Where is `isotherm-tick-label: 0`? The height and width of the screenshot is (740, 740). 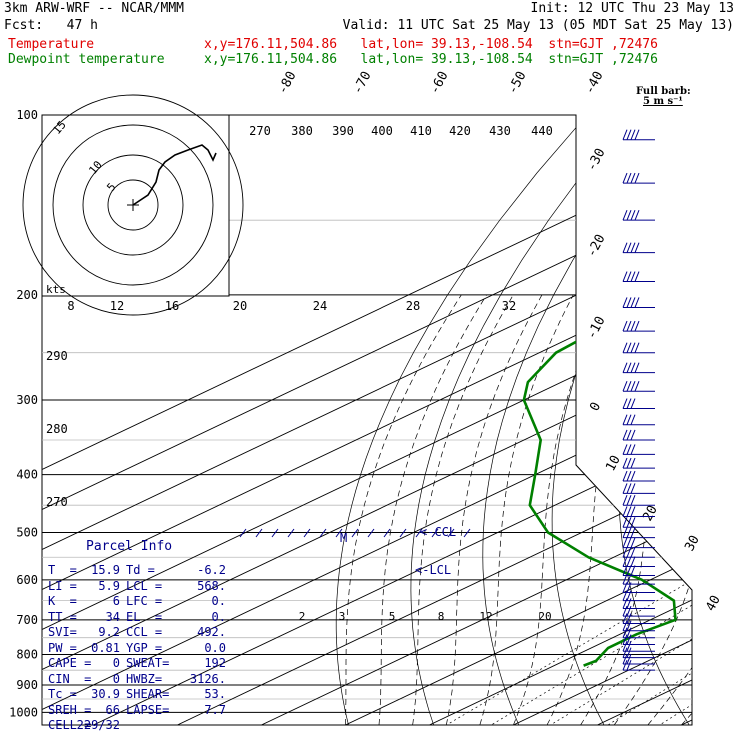
isotherm-tick-label: 0 is located at coordinates (595, 407).